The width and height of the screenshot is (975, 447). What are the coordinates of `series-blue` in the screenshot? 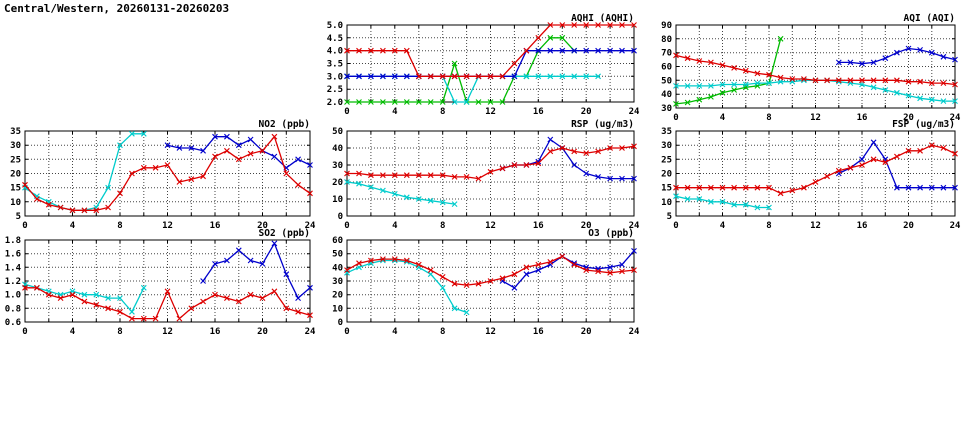 It's located at (896, 56).